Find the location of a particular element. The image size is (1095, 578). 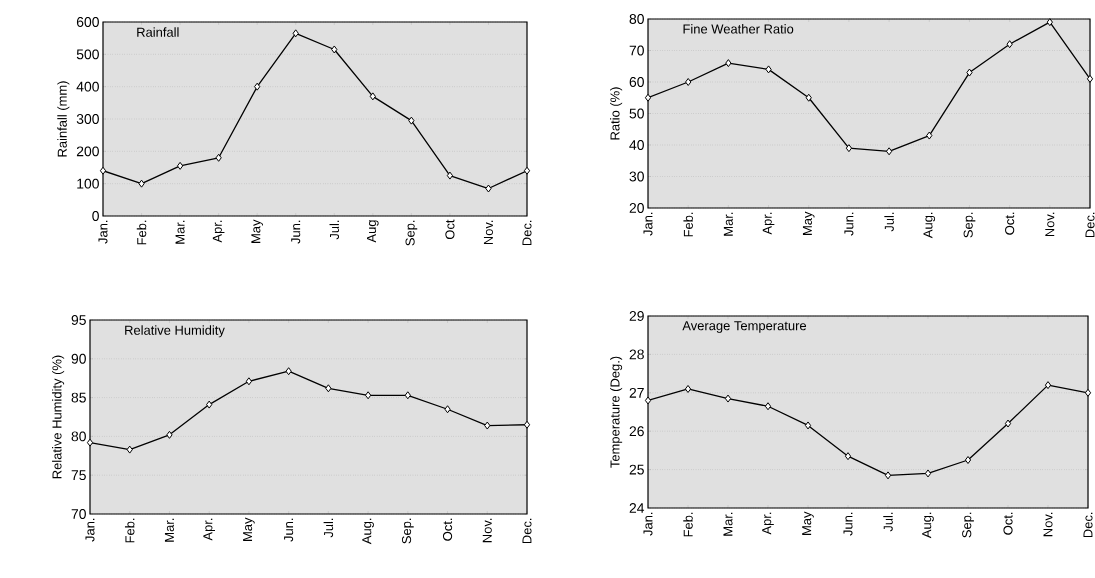

y-tick-label: 80 is located at coordinates (78, 436).